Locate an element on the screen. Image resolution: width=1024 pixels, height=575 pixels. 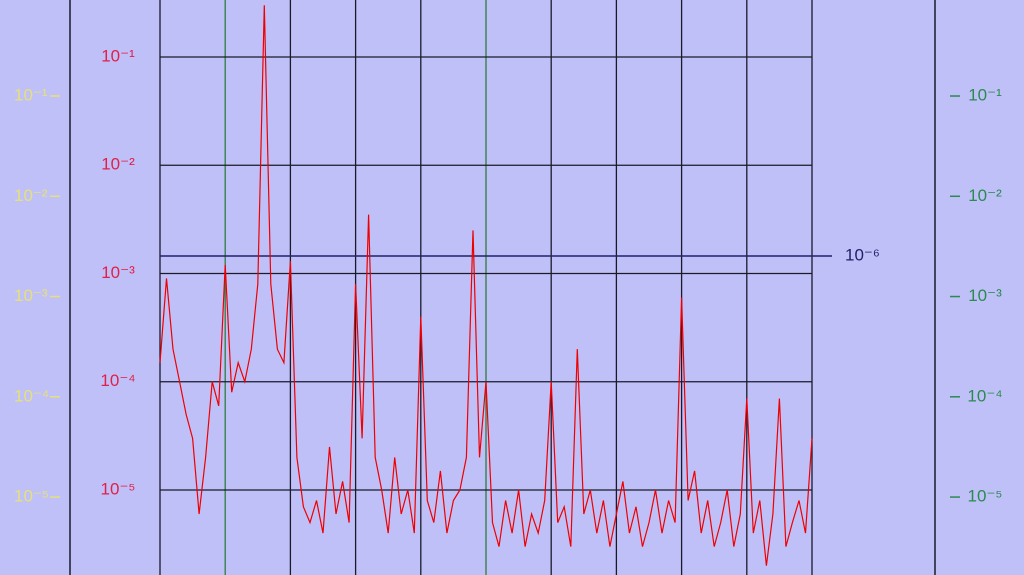
y-tick-label: 10⁻⁴ is located at coordinates (117, 380).